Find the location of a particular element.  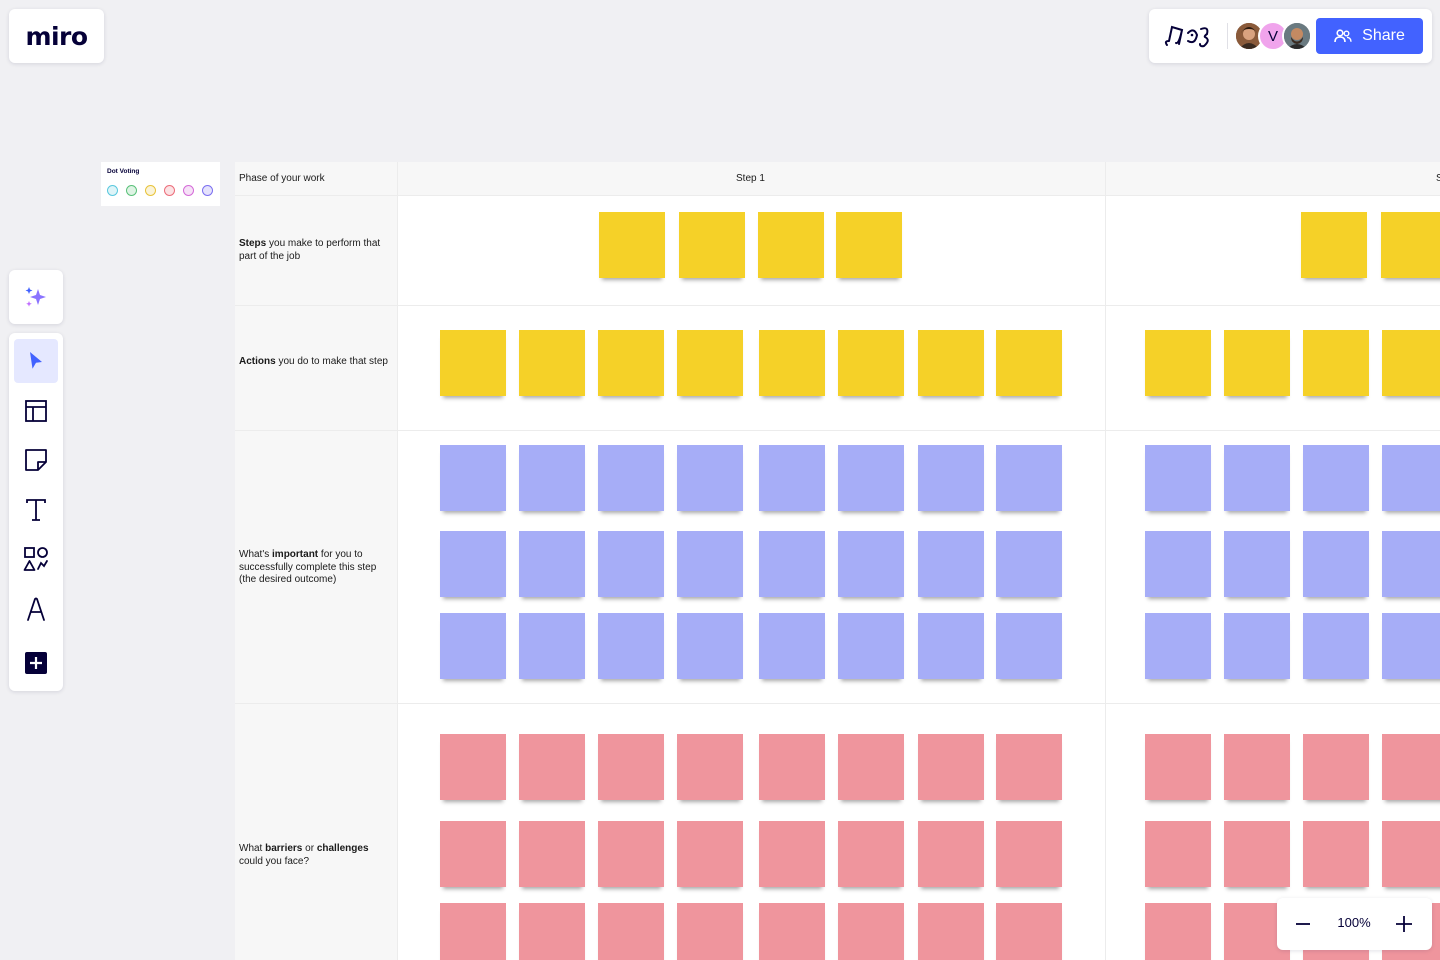

board-logo-icon is located at coordinates (1189, 36).